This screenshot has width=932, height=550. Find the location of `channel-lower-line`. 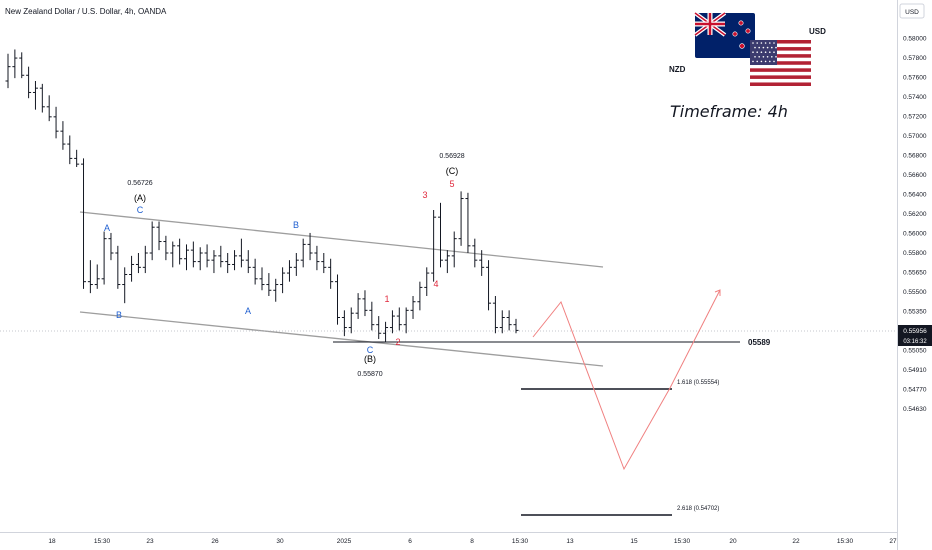

channel-lower-line is located at coordinates (341, 339).